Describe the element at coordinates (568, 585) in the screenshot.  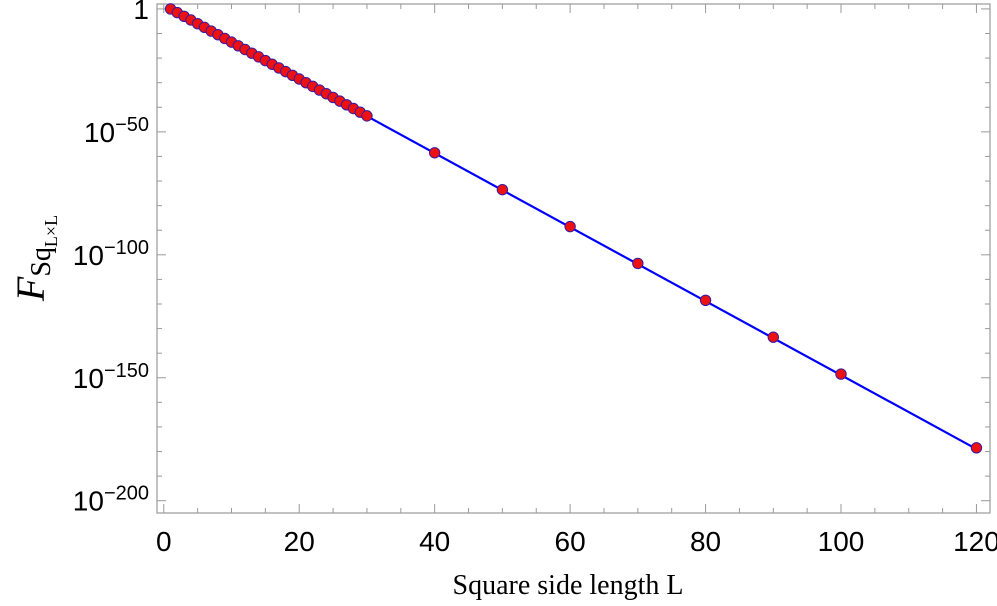
I see `x-axis-label: Square side length L` at that location.